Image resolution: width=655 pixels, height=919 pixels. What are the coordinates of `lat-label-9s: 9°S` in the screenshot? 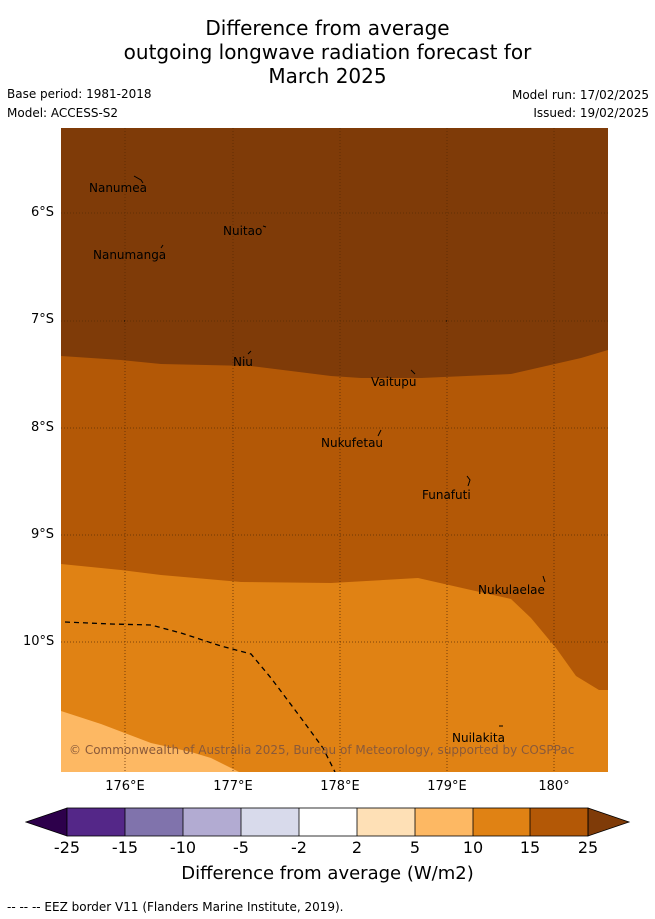 It's located at (43, 534).